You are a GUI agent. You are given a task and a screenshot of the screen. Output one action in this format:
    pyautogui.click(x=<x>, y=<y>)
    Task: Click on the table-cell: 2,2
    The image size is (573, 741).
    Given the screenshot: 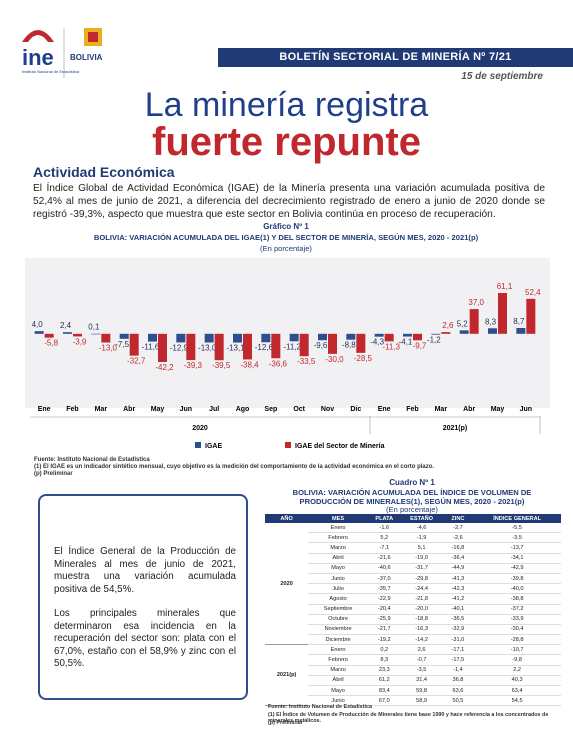 What is the action you would take?
    pyautogui.click(x=517, y=670)
    